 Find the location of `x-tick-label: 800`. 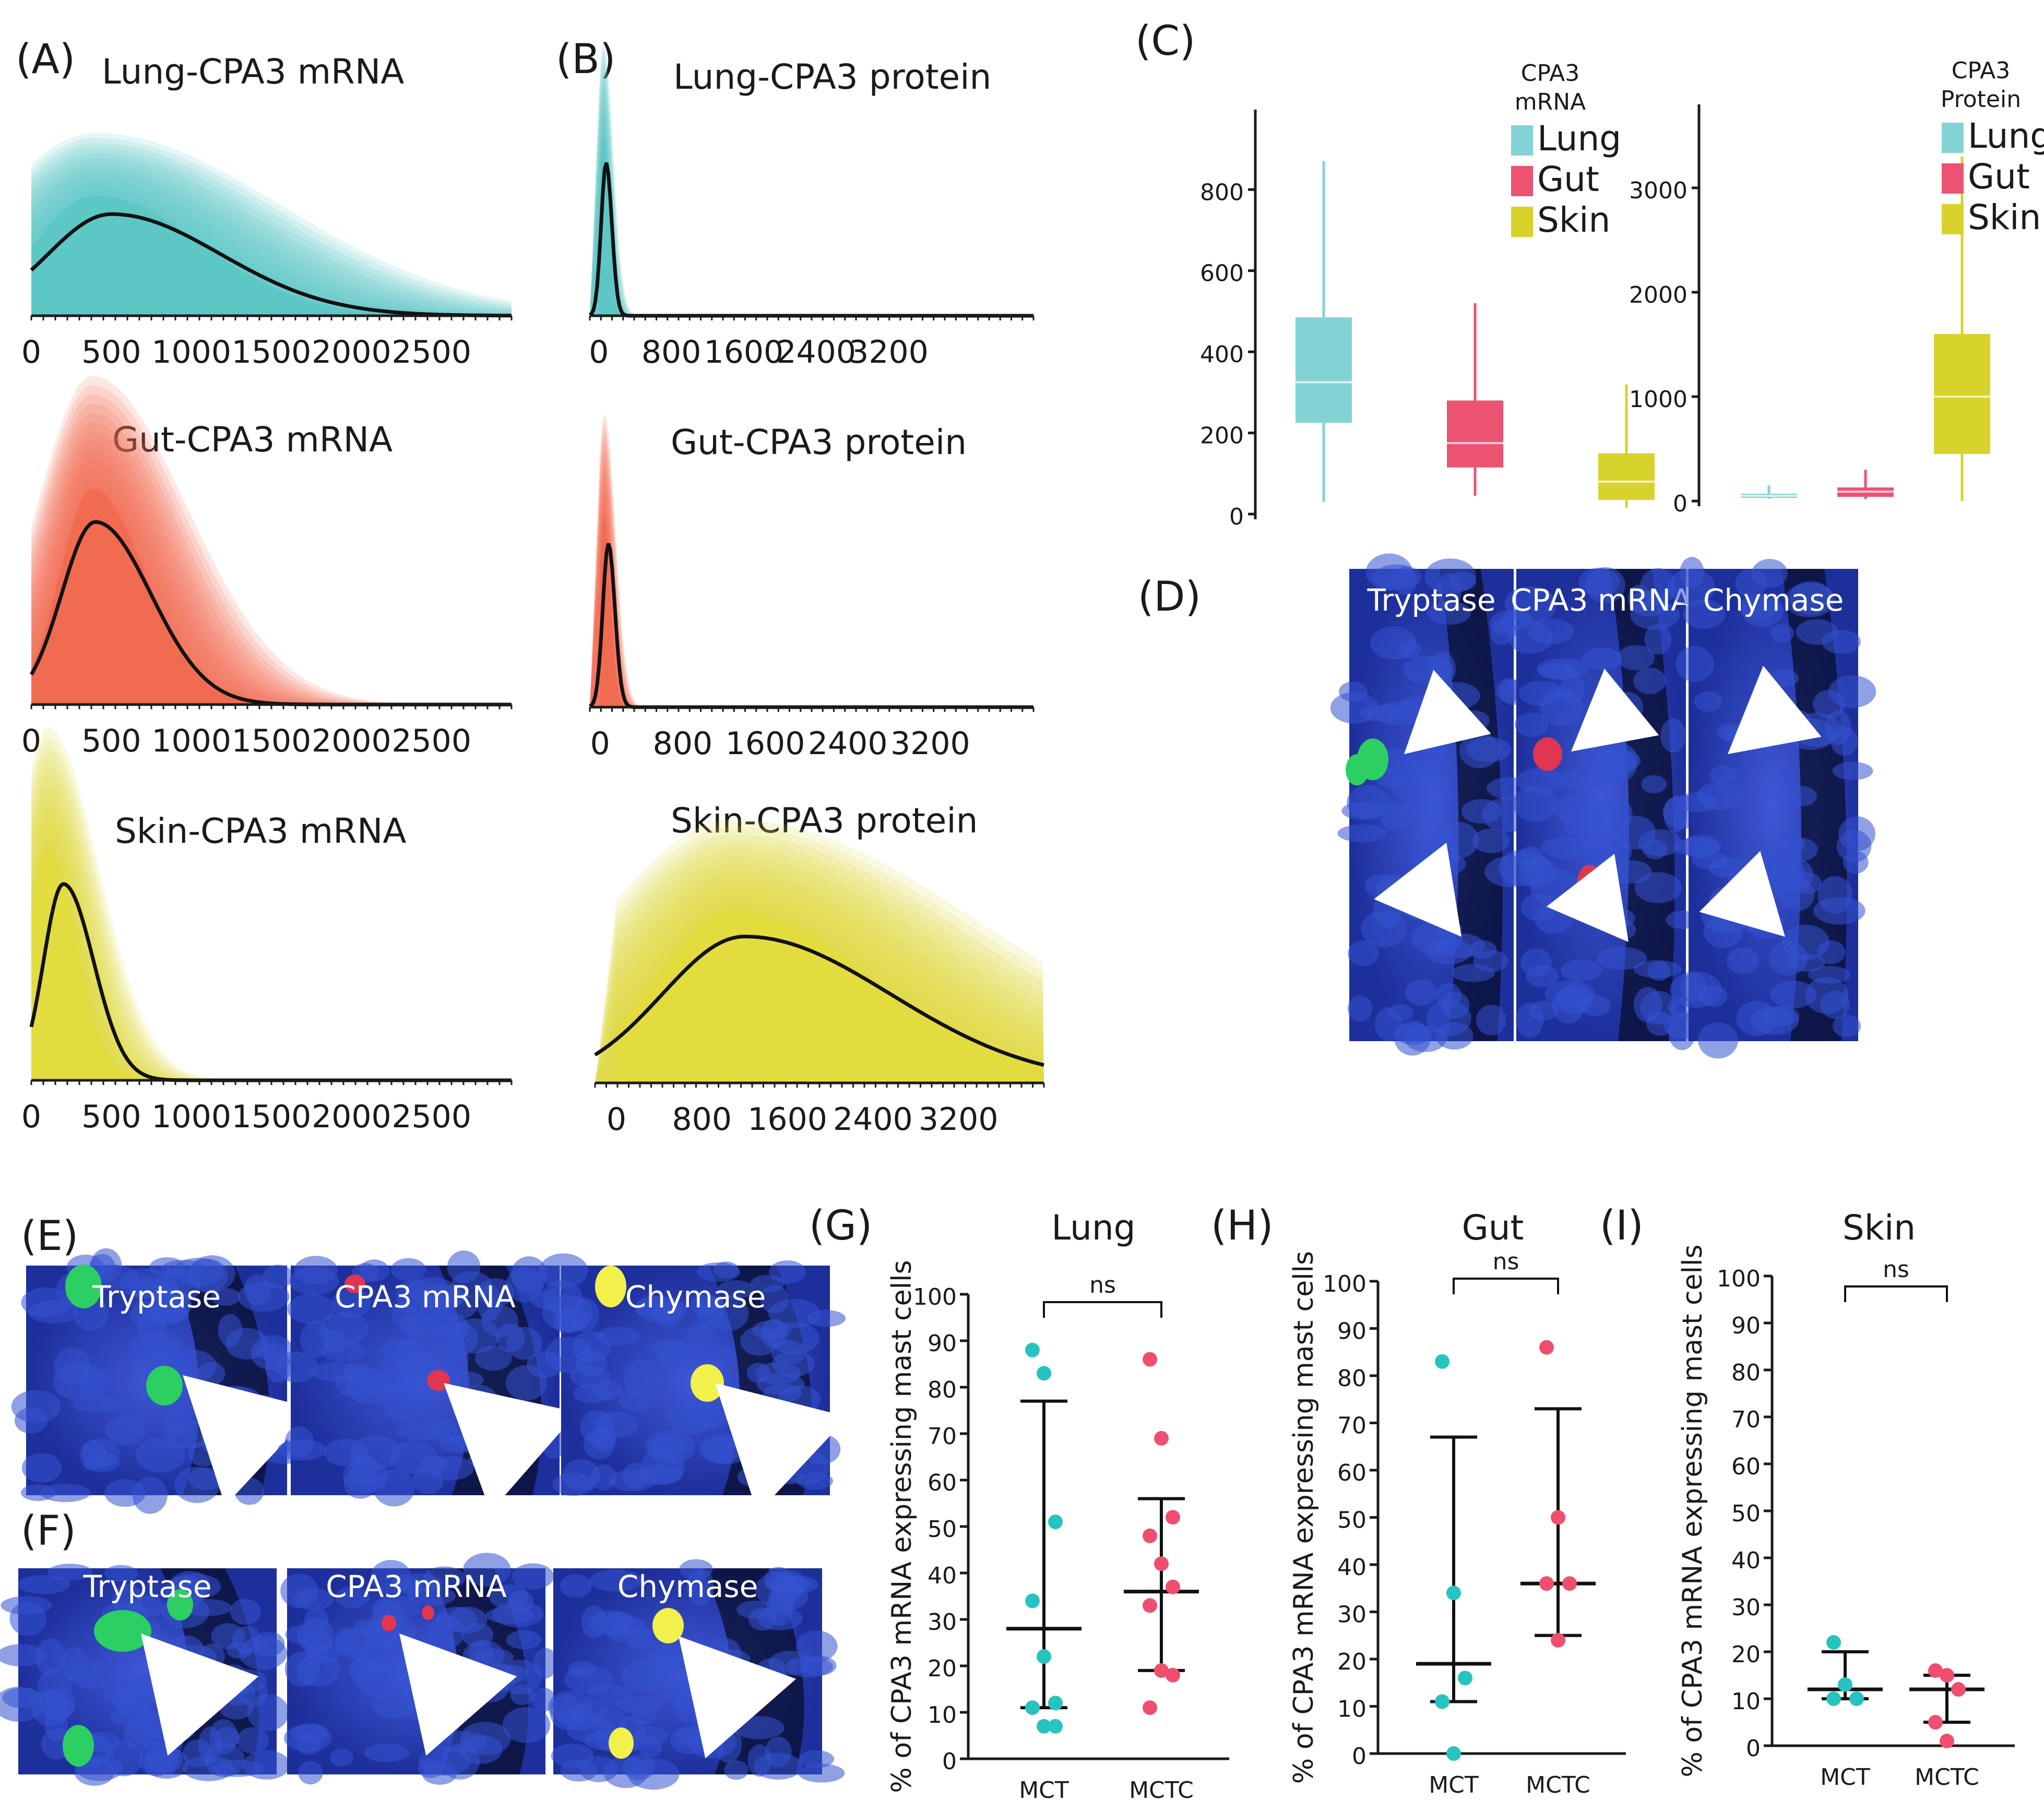

x-tick-label: 800 is located at coordinates (683, 743).